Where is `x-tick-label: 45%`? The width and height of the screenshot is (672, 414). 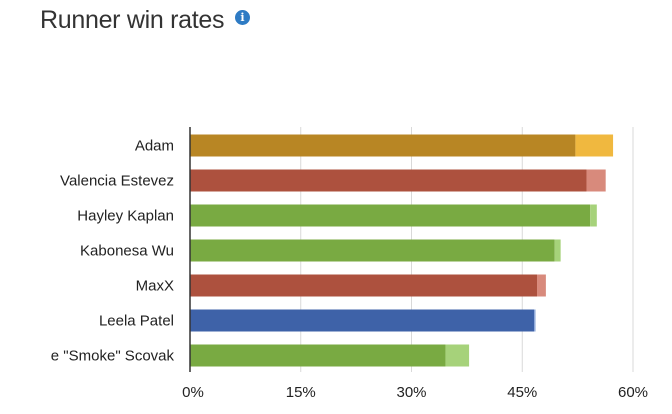 x-tick-label: 45% is located at coordinates (522, 392).